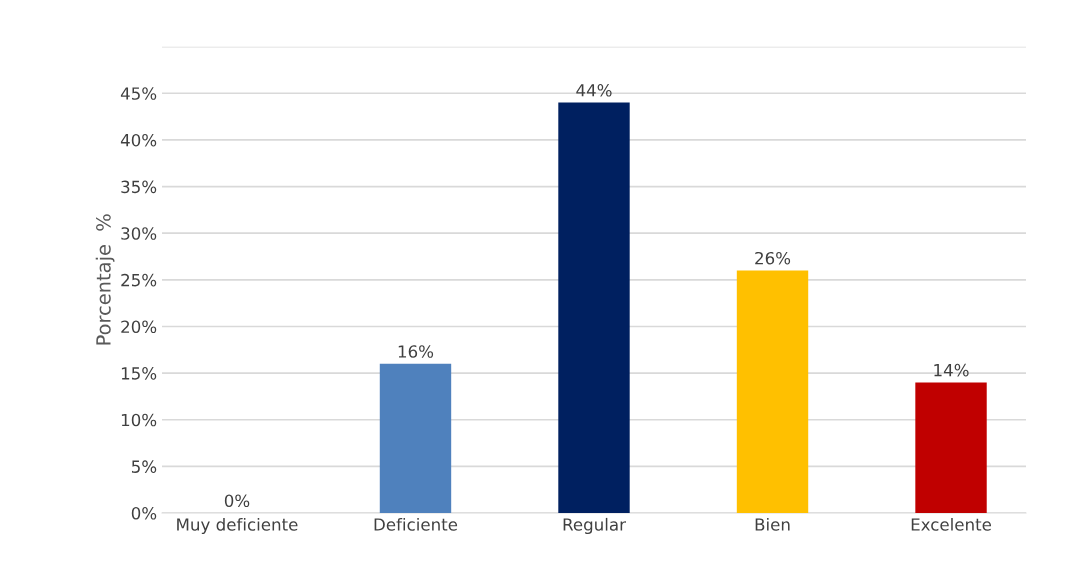 The height and width of the screenshot is (583, 1080). Describe the element at coordinates (594, 526) in the screenshot. I see `x-tick-label: Regular` at that location.